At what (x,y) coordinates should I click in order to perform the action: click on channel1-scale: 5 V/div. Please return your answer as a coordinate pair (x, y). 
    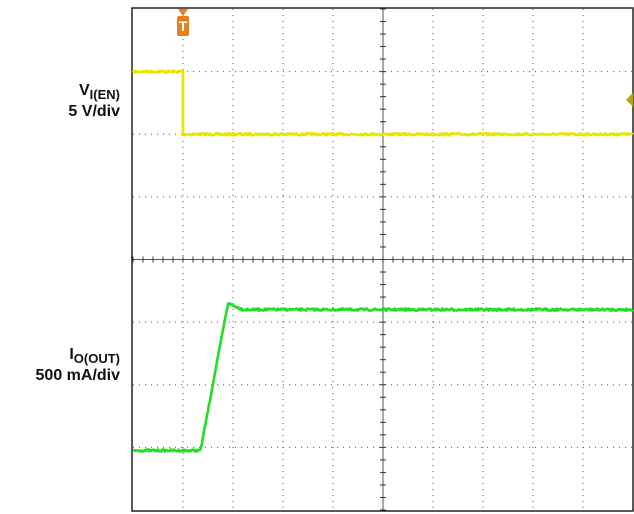
    Looking at the image, I should click on (94, 111).